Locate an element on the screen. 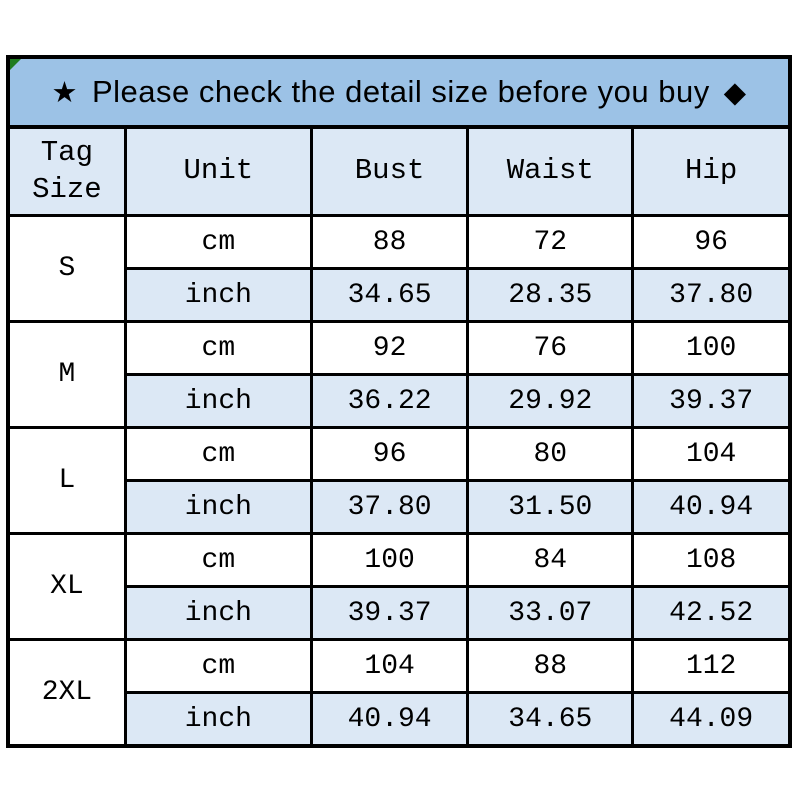 This screenshot has height=800, width=800. hip-value: 104 is located at coordinates (711, 454).